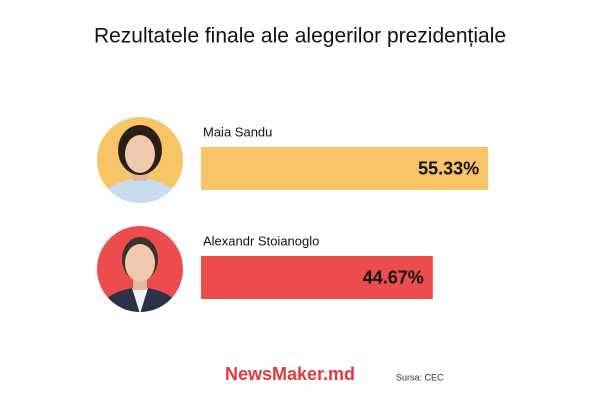  Describe the element at coordinates (140, 300) in the screenshot. I see `shirt` at that location.